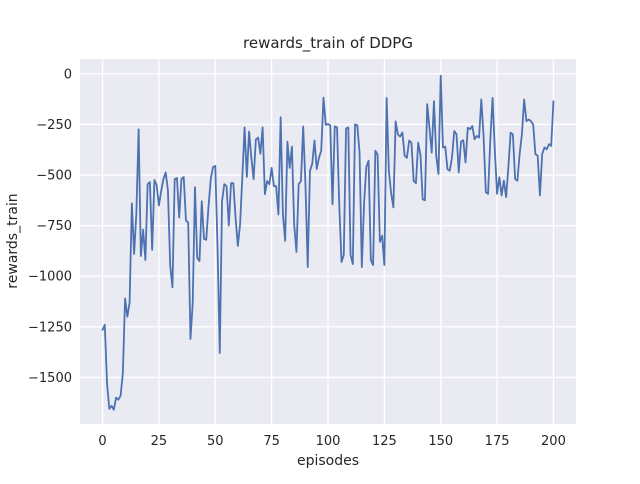 The height and width of the screenshot is (484, 640). Describe the element at coordinates (328, 461) in the screenshot. I see `x-axis-label: episodes` at that location.